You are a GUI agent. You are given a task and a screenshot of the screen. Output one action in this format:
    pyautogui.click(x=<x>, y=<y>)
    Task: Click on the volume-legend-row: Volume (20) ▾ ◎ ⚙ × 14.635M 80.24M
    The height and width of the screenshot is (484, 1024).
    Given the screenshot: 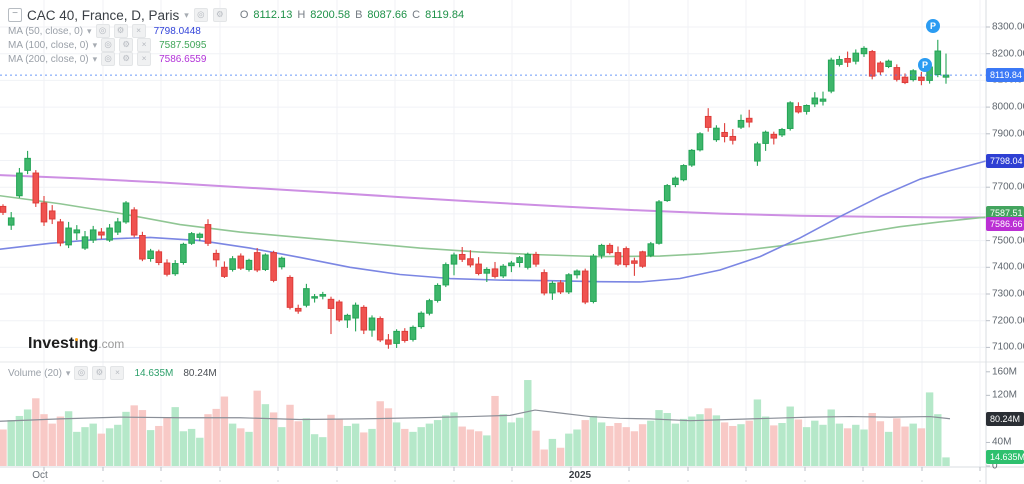 What is the action you would take?
    pyautogui.click(x=112, y=373)
    